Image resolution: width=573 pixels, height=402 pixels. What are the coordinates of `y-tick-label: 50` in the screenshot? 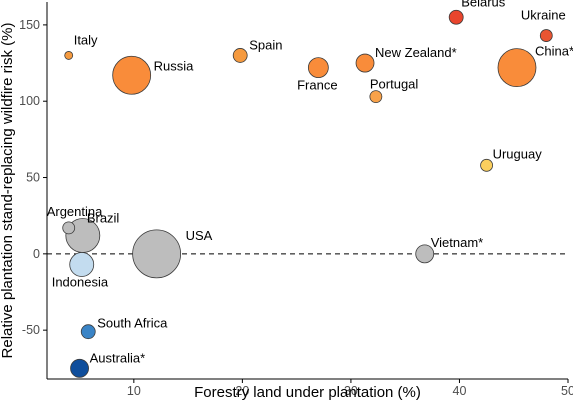 It's located at (33, 178).